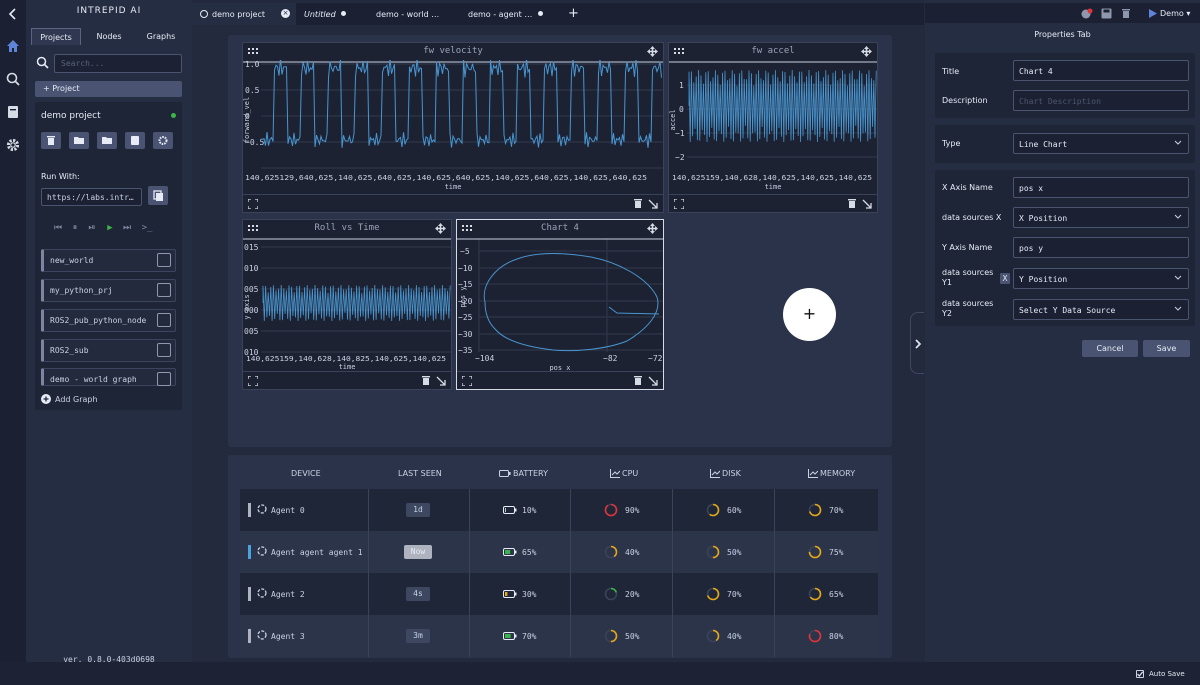  I want to click on type-select: Line Chart, so click(1101, 143).